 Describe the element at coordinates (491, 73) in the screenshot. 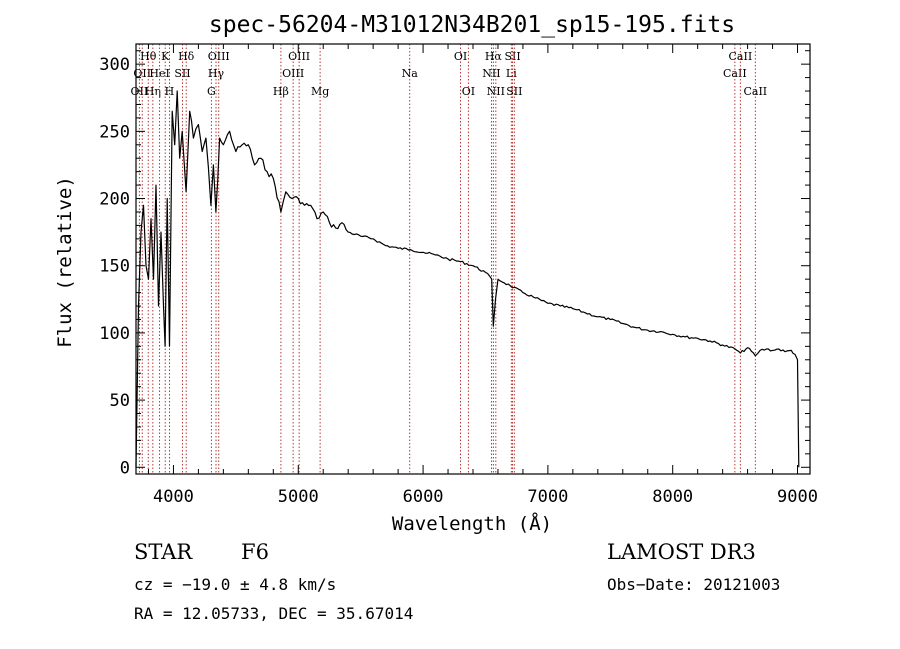

I see `line-marker-label-19: NII` at that location.